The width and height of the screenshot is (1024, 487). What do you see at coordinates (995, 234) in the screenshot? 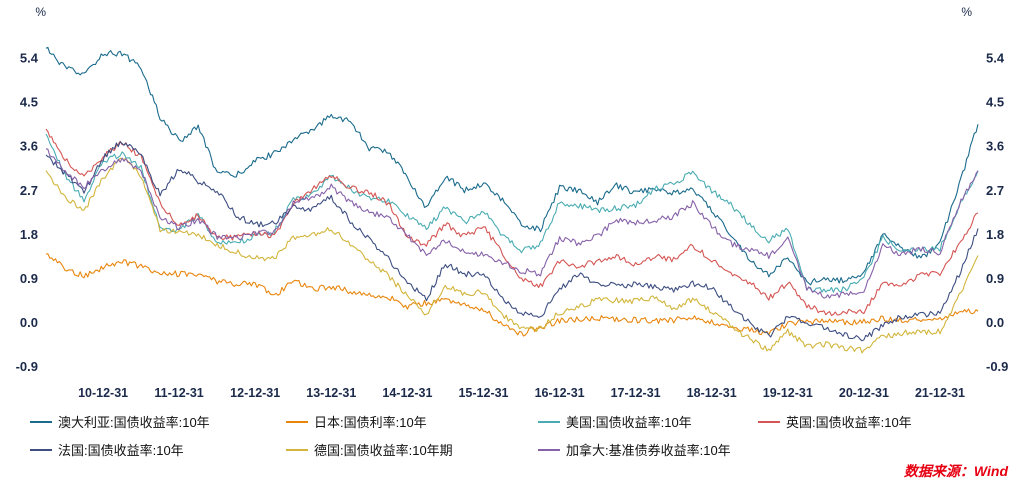
I see `y-tick-label-right: 1.8` at bounding box center [995, 234].